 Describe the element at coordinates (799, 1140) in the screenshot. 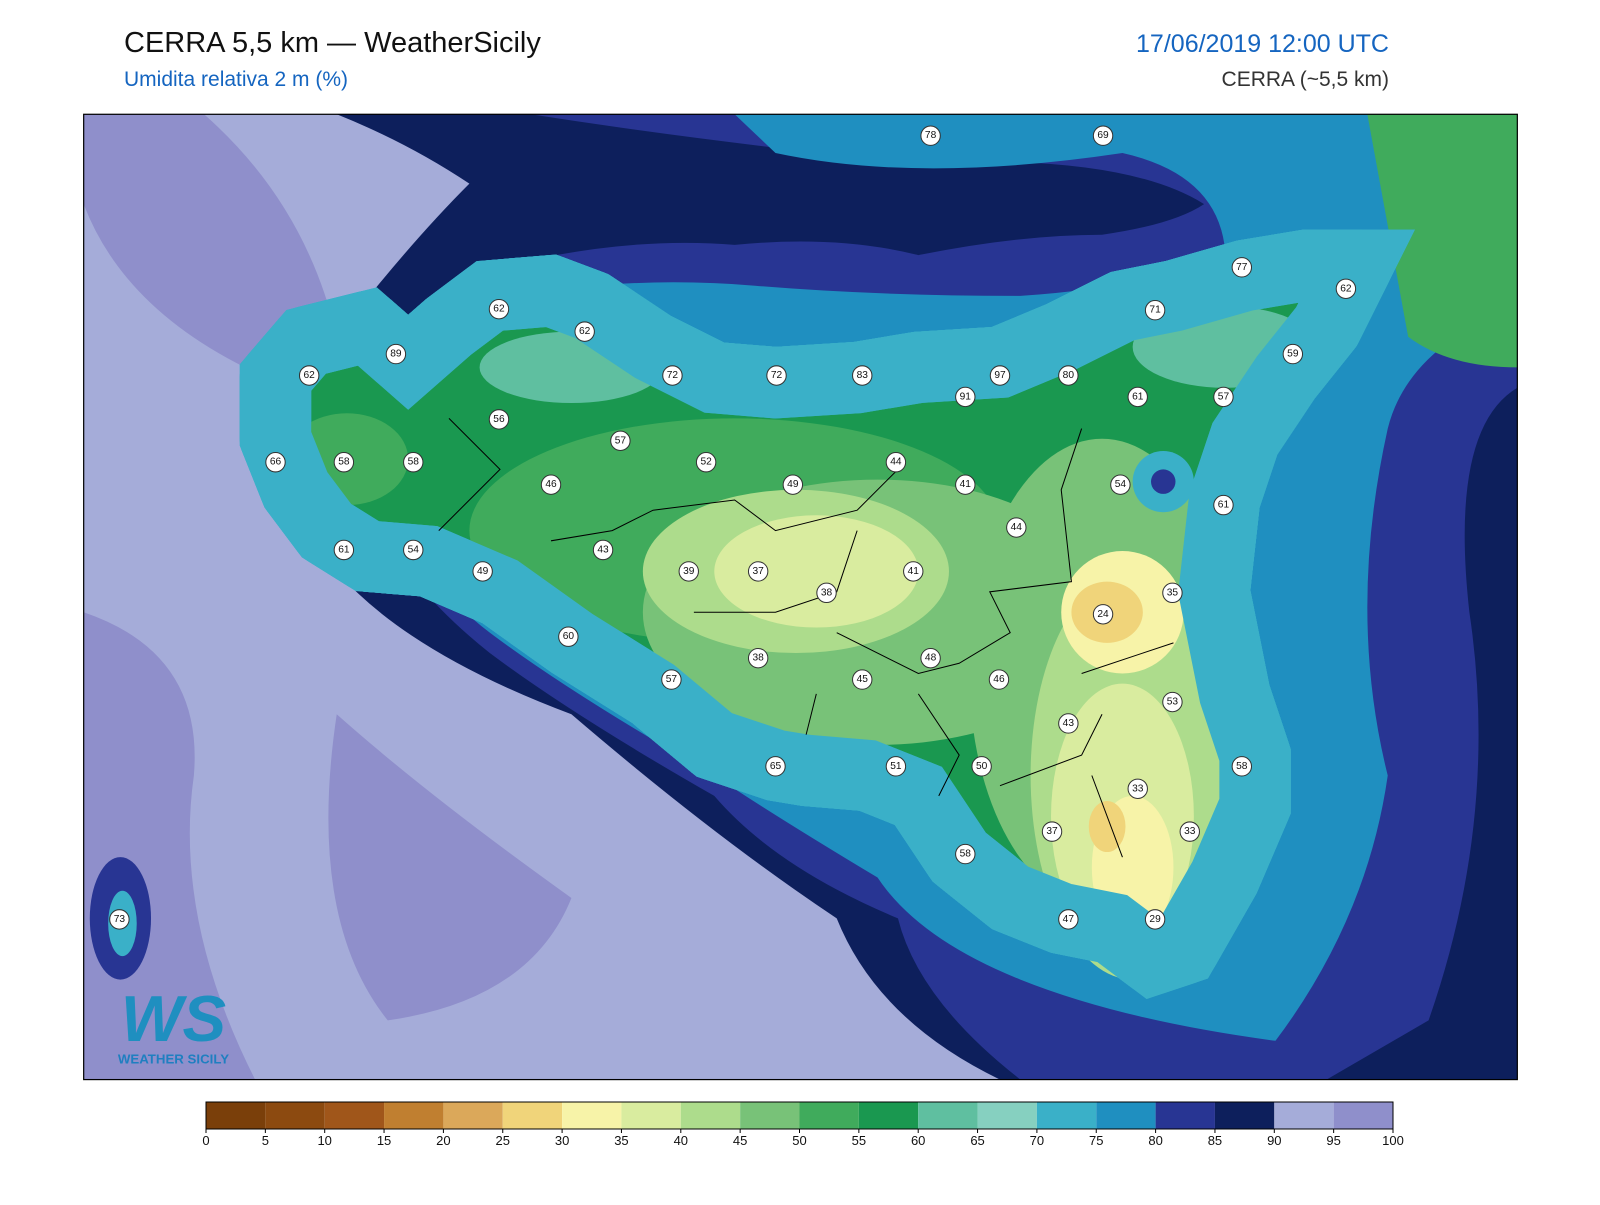

I see `colorbar-tick-label: 50` at that location.